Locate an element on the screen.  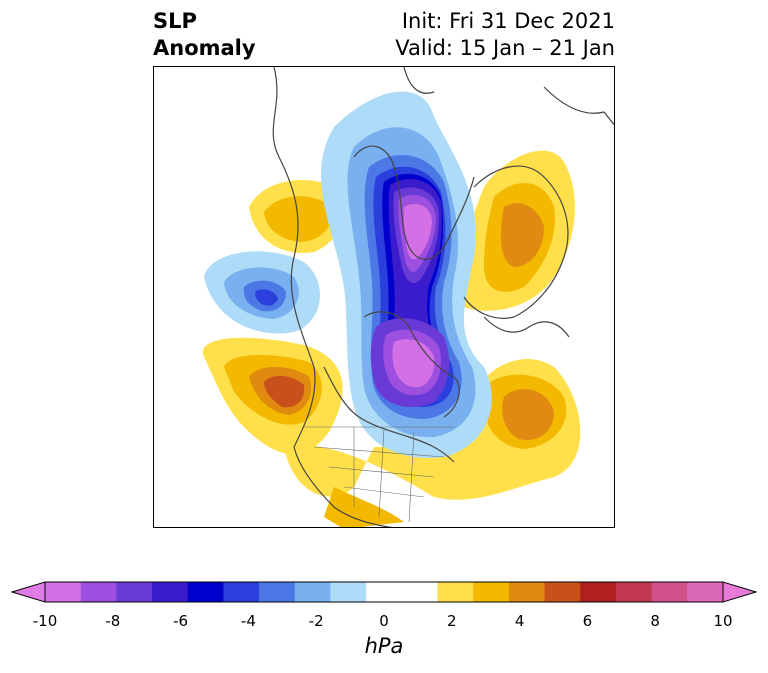
colorbar-tick-label: -6 is located at coordinates (181, 621).